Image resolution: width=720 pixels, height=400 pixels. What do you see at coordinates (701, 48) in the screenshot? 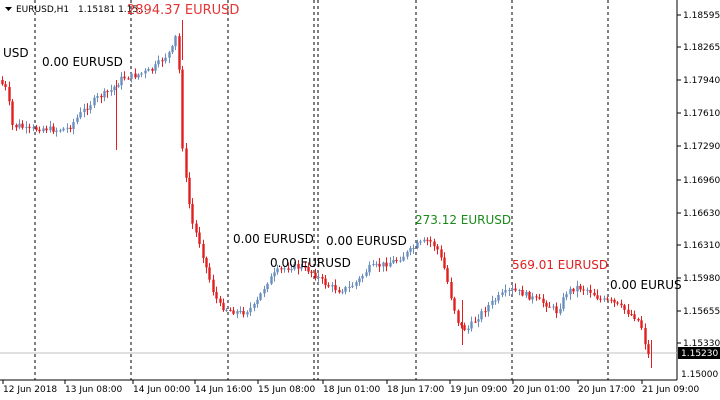
I see `price-tick-label: 1.18265` at bounding box center [701, 48].